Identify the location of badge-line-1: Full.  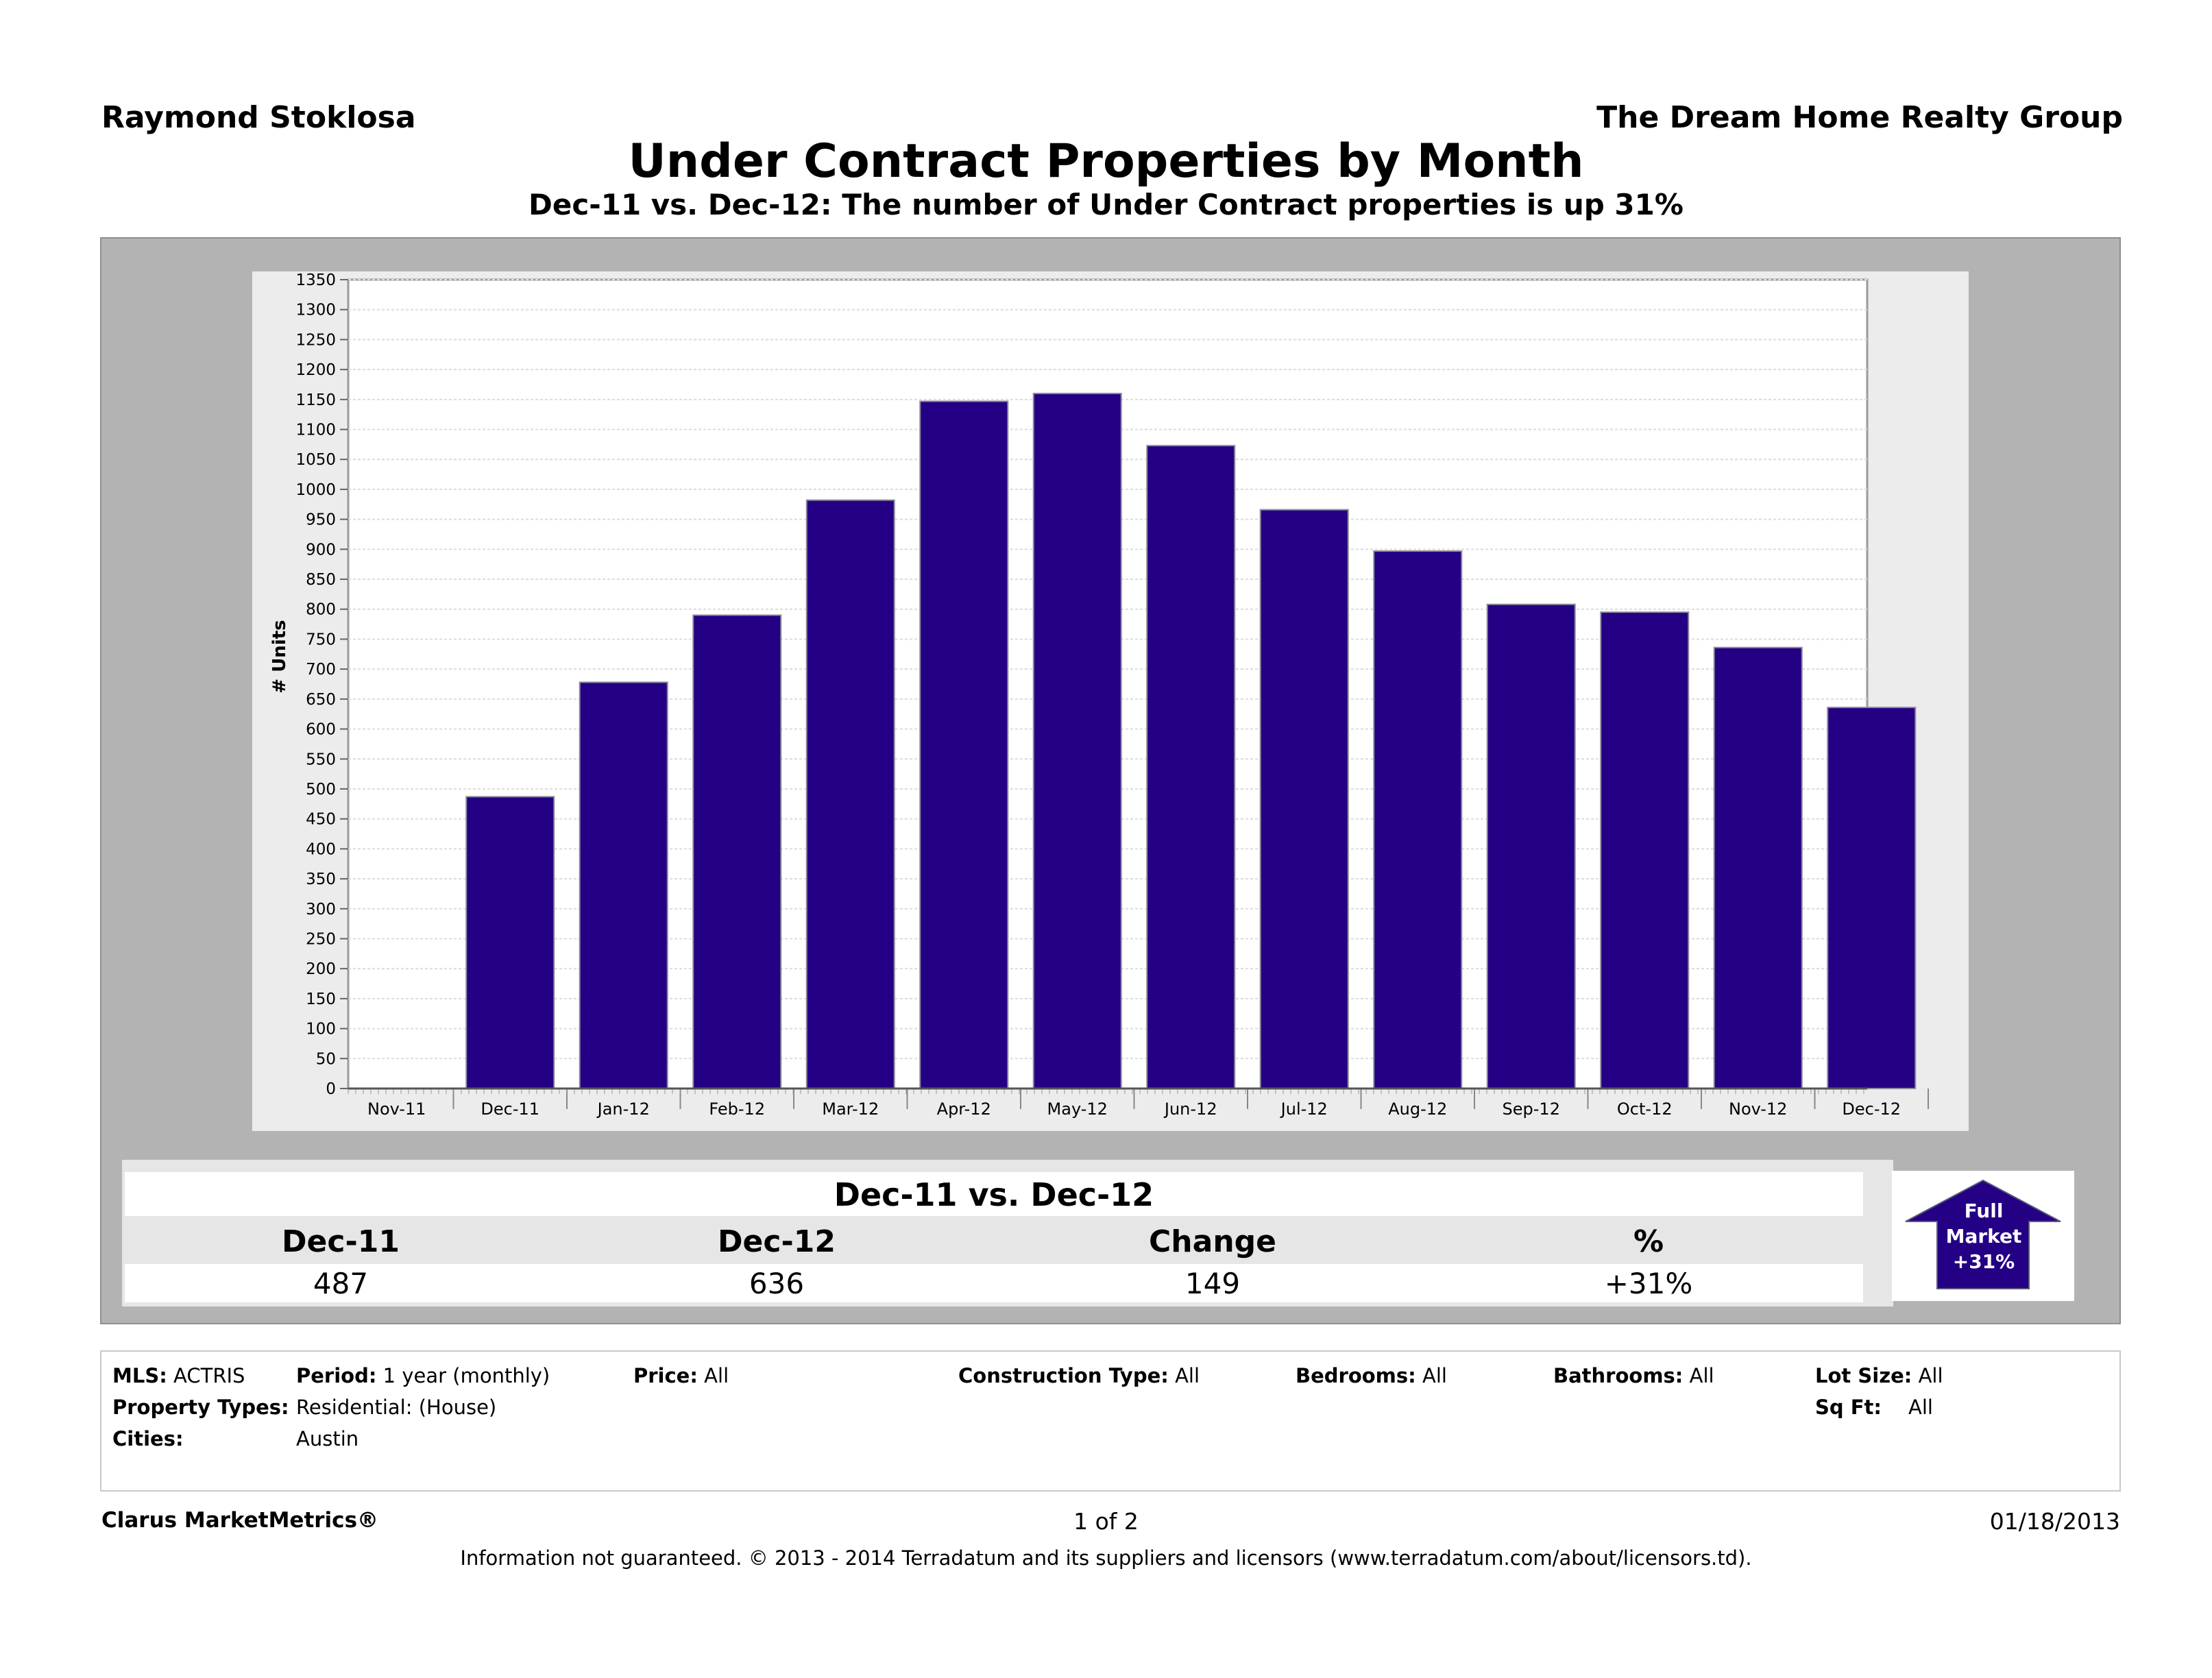
(1984, 1211).